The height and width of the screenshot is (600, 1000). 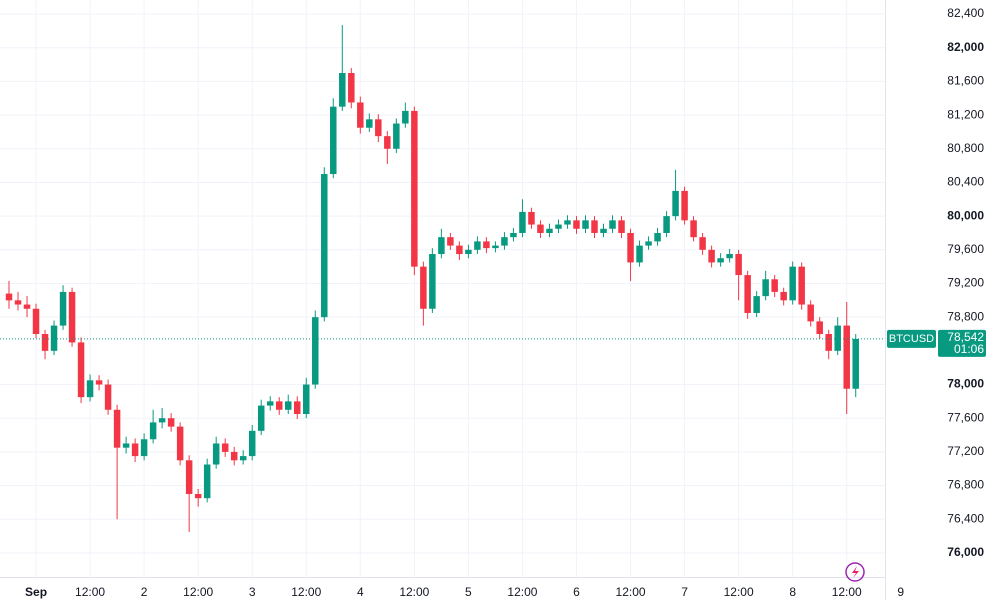 What do you see at coordinates (965, 148) in the screenshot?
I see `y-tick-label: 80,800` at bounding box center [965, 148].